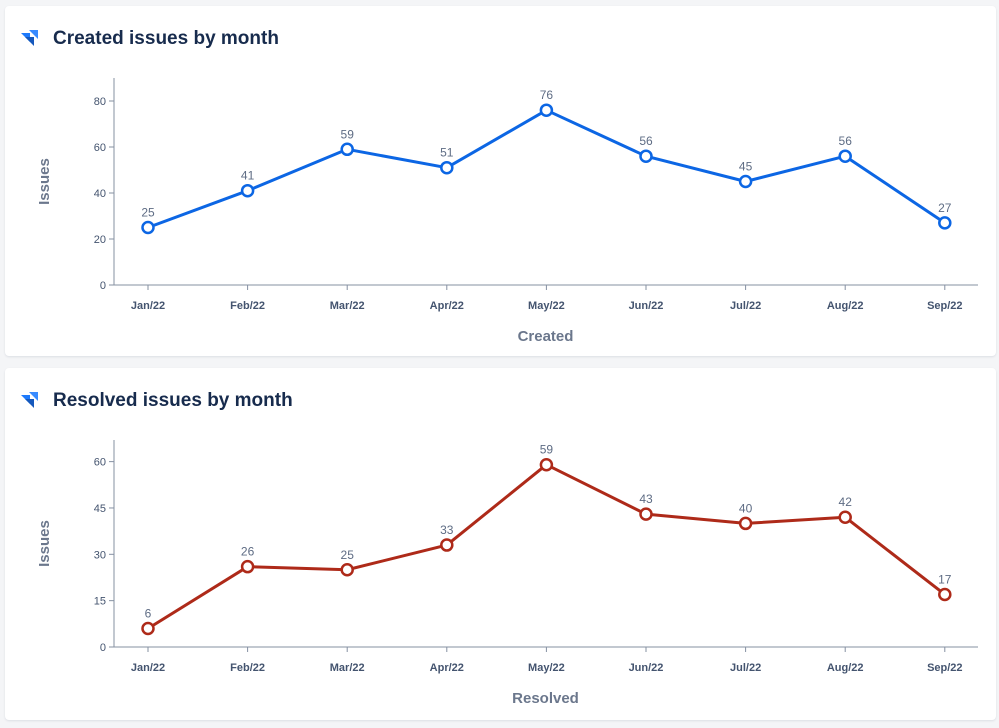 The width and height of the screenshot is (999, 728). I want to click on y-tick-label: 30, so click(100, 555).